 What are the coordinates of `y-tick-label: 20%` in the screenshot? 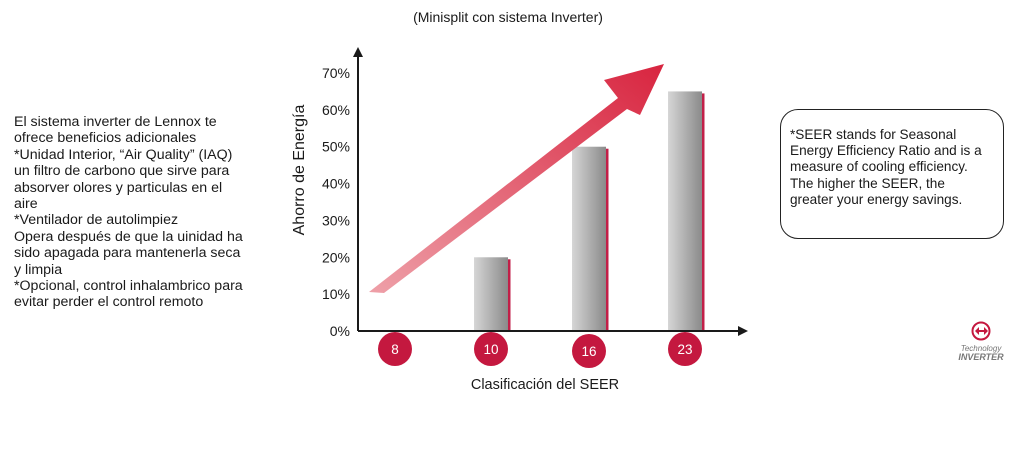 It's located at (336, 257).